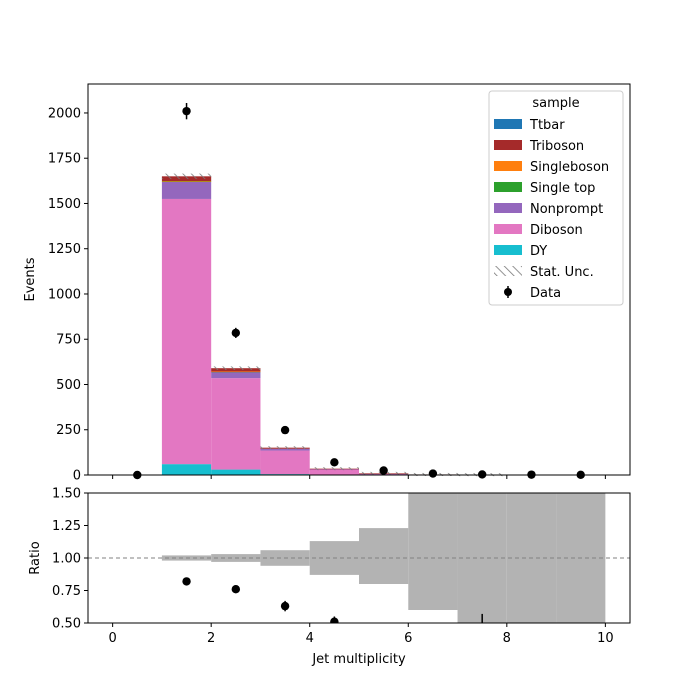  I want to click on legend-marker-data, so click(508, 292).